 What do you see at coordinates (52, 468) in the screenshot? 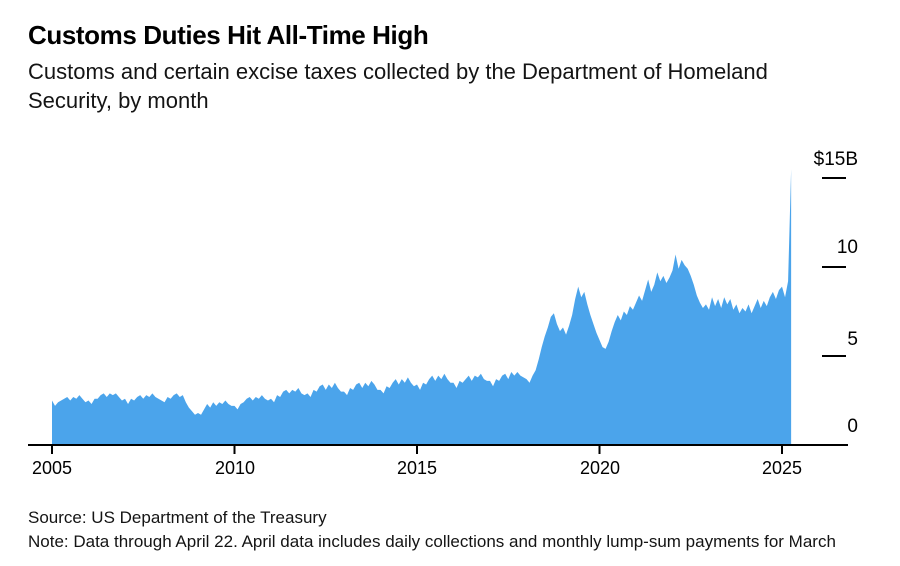
I see `x-axis-label-2005: 2005` at bounding box center [52, 468].